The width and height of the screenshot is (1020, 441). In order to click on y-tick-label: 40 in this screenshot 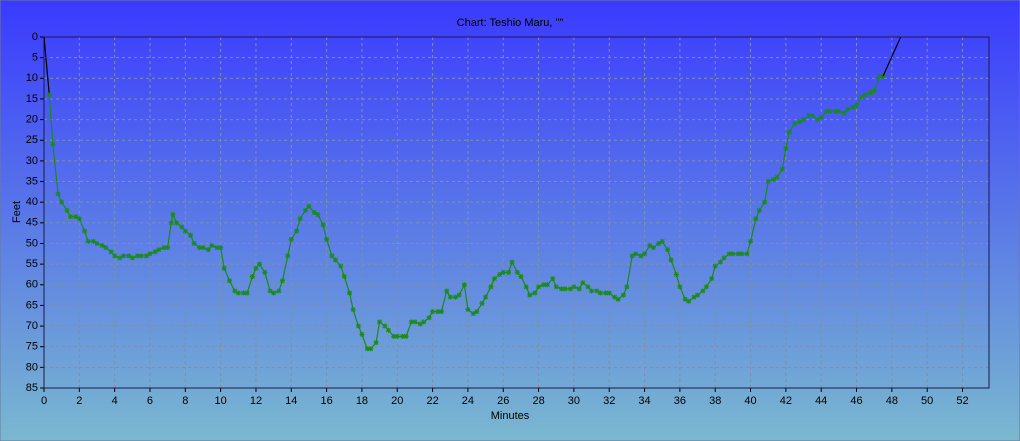, I will do `click(32, 202)`.